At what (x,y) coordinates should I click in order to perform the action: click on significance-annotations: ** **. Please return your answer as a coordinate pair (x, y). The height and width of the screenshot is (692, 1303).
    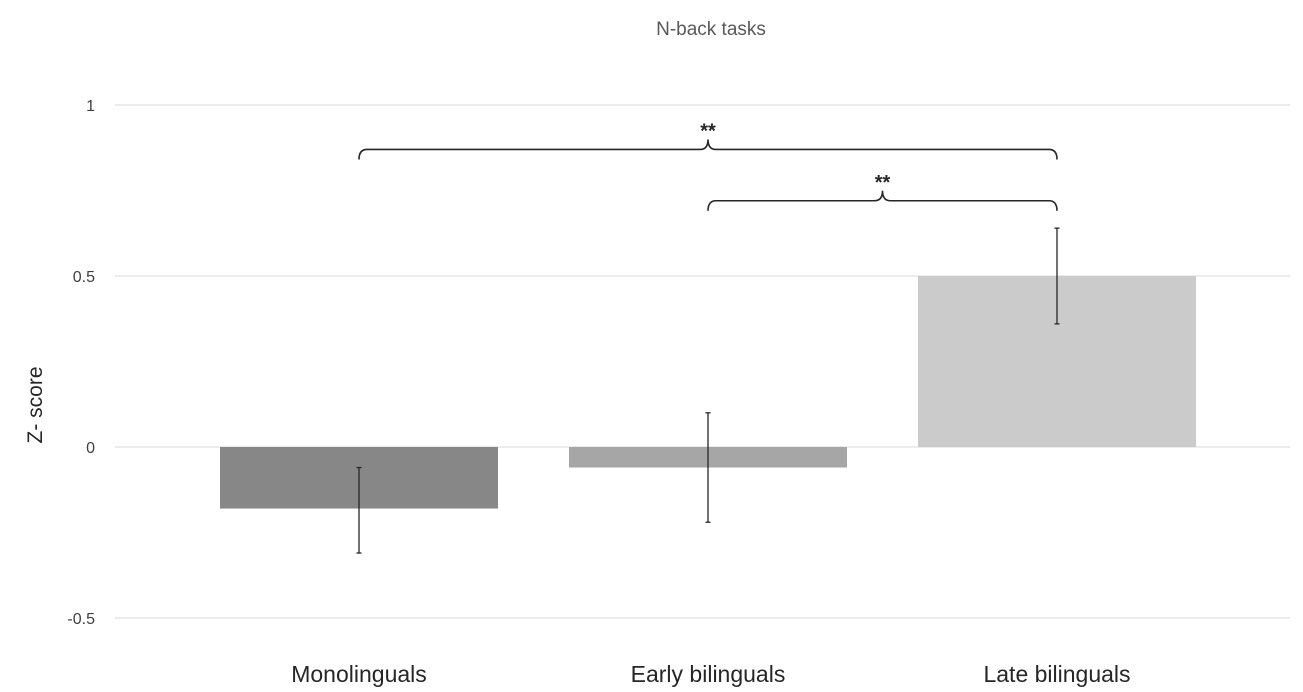
    Looking at the image, I should click on (708, 165).